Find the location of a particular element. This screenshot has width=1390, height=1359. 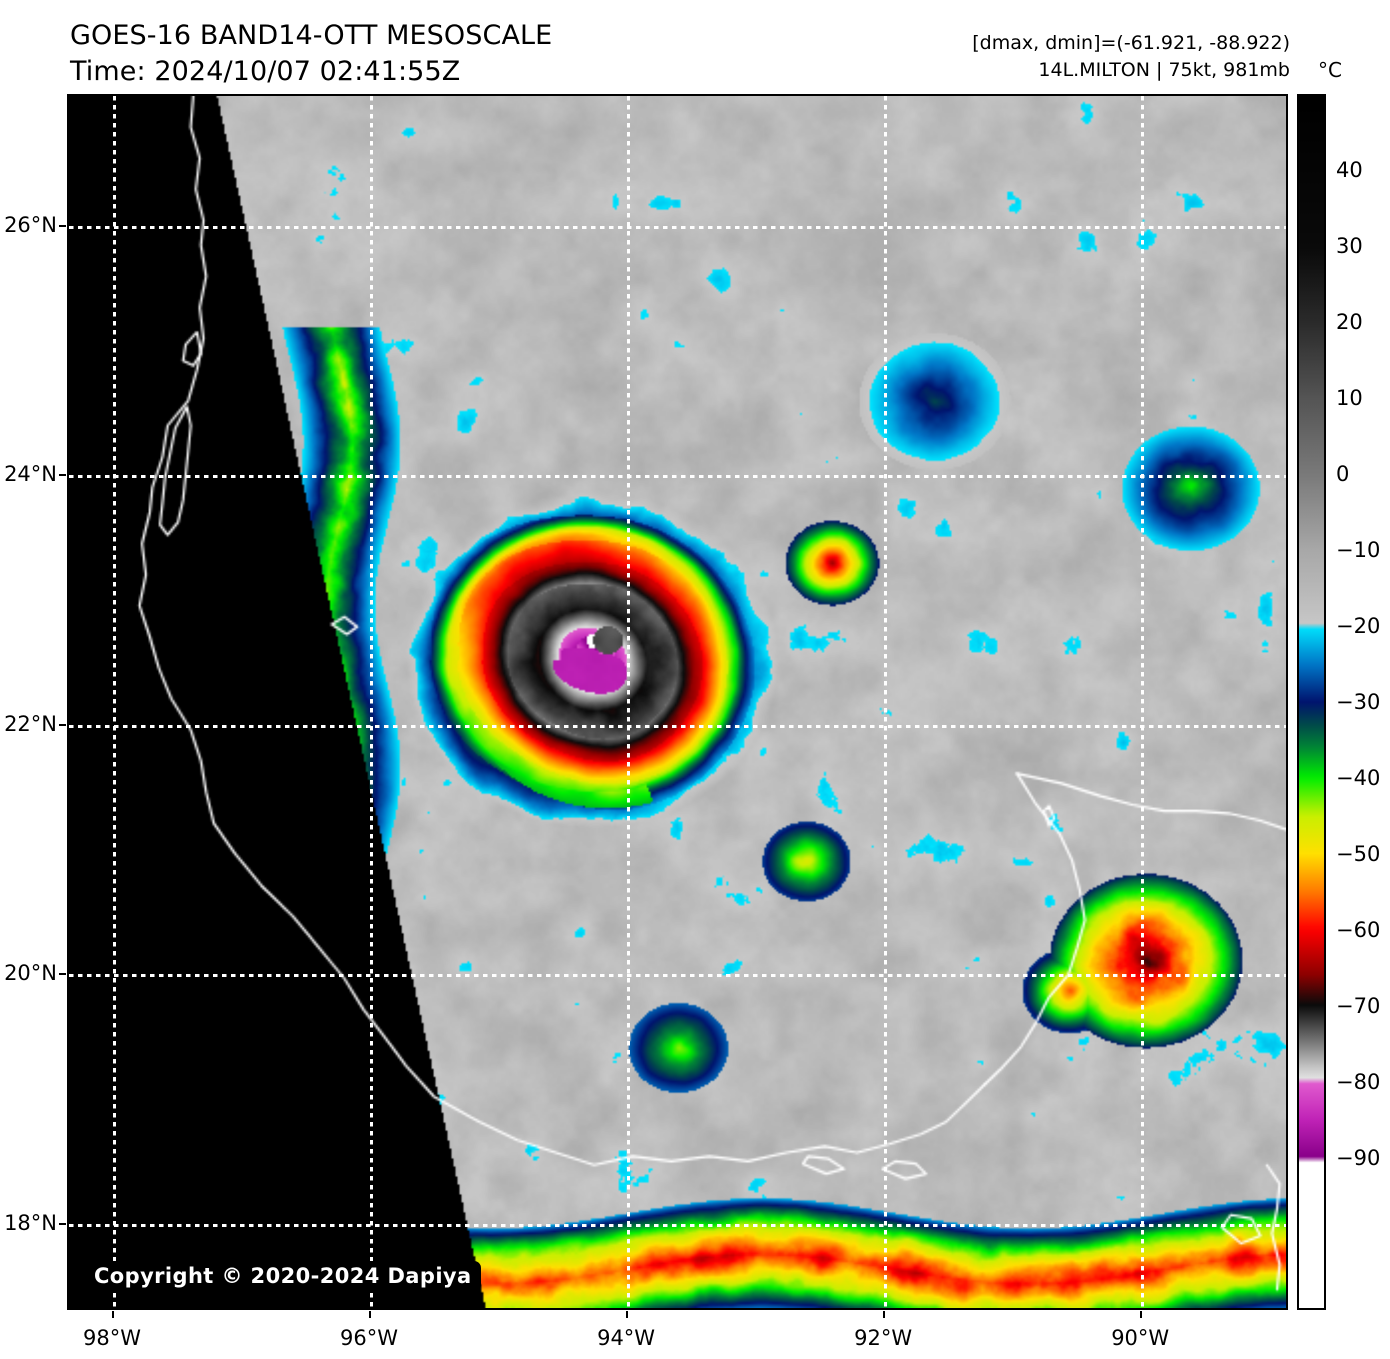

timestamp-label: Time: 2024/10/07 02:41:55Z is located at coordinates (265, 71).